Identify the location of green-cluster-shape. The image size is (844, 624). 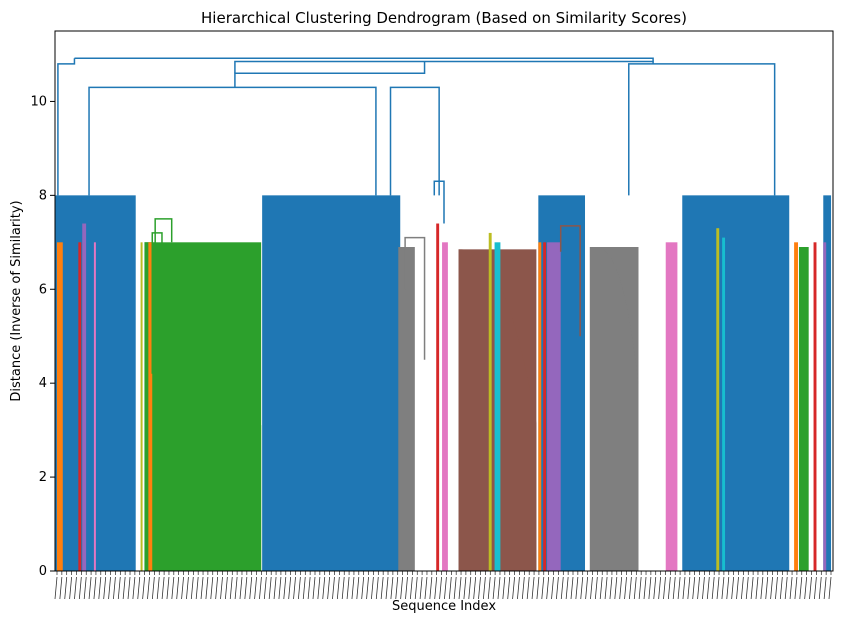
(203, 406).